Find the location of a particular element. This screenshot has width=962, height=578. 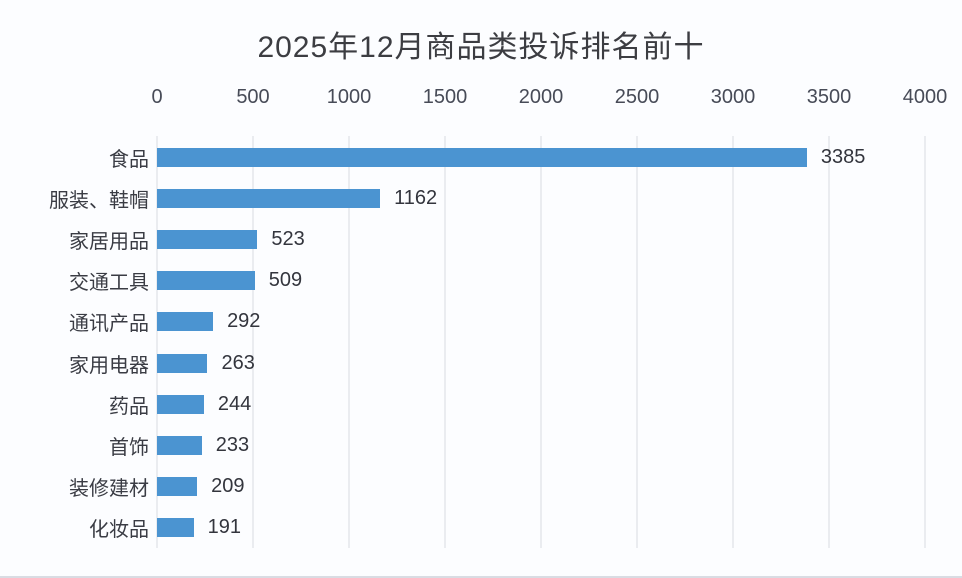

x-axis-tick: 500 is located at coordinates (253, 97).